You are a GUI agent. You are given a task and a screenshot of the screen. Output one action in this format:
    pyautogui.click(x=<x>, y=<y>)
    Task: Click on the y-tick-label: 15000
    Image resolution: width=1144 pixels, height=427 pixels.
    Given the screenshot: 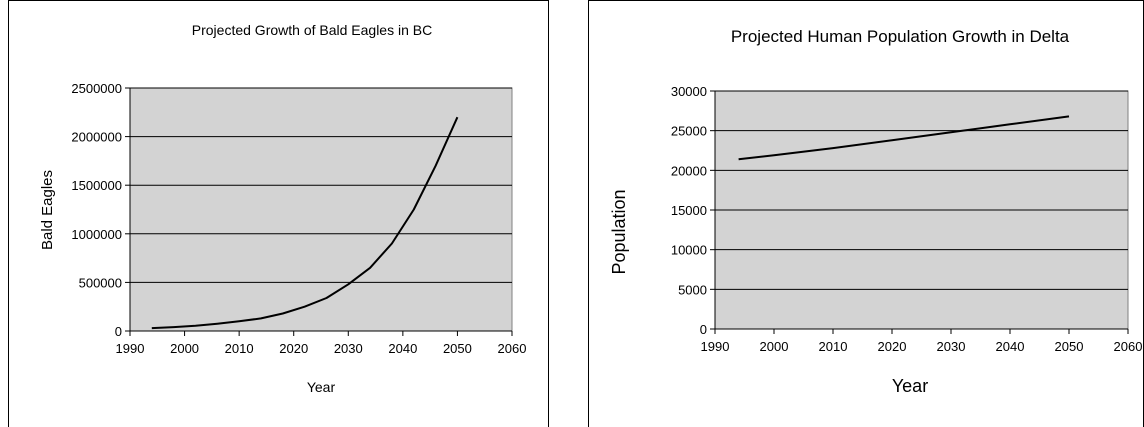 What is the action you would take?
    pyautogui.click(x=689, y=210)
    